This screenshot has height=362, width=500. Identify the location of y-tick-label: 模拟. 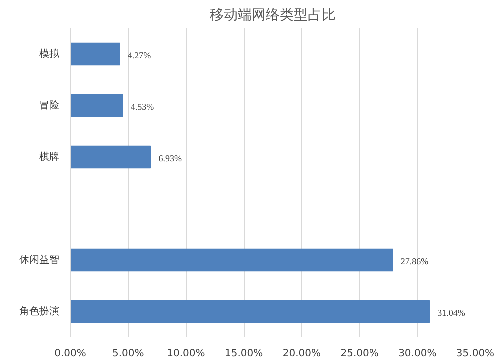
(50, 54).